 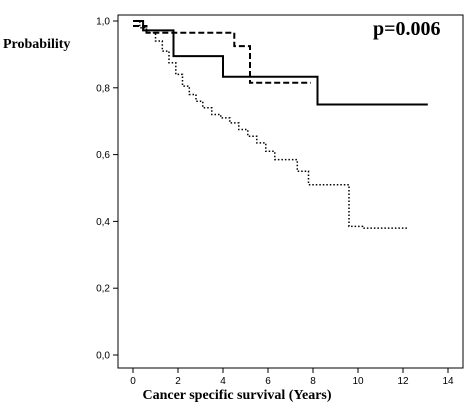 What do you see at coordinates (103, 222) in the screenshot?
I see `y-tick-label: 0,4` at bounding box center [103, 222].